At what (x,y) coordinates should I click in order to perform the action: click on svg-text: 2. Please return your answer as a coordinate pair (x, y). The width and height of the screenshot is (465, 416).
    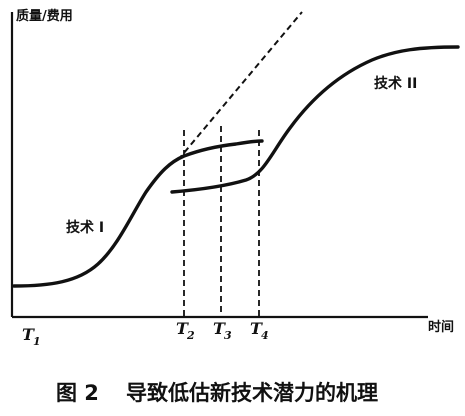
    Looking at the image, I should click on (190, 335).